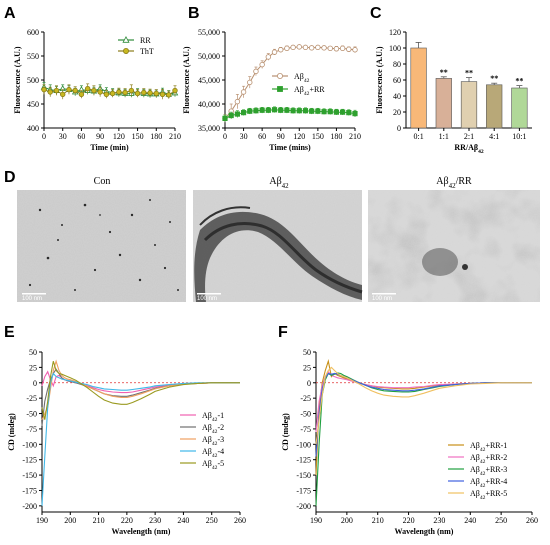 Image resolution: width=550 pixels, height=545 pixels. I want to click on y-axis-label: Fluorescence (A.U.), so click(17, 80).